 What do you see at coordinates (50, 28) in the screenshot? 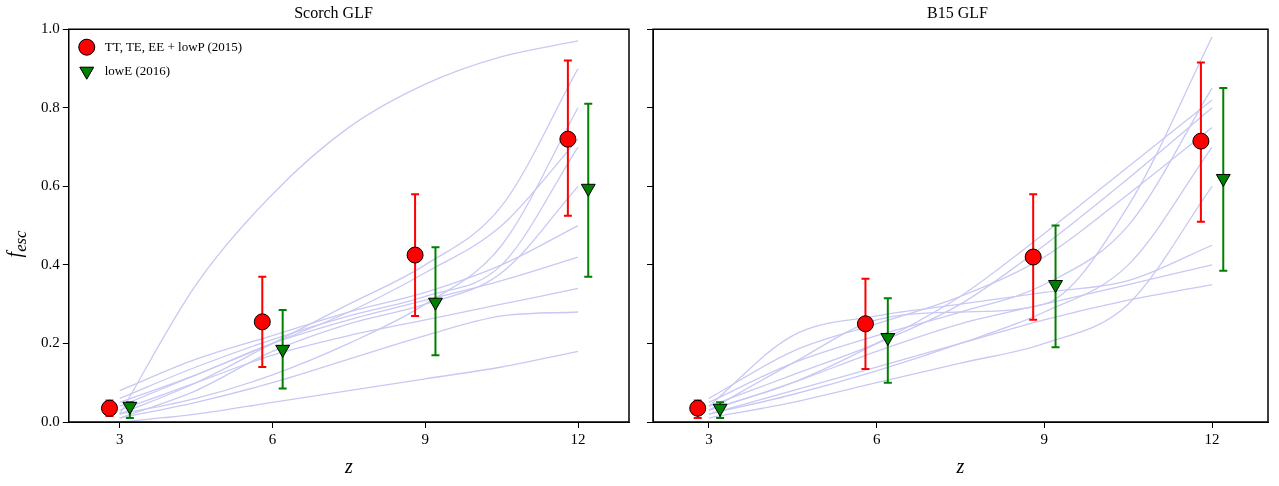
I see `y-tick-label: 1.0` at bounding box center [50, 28].